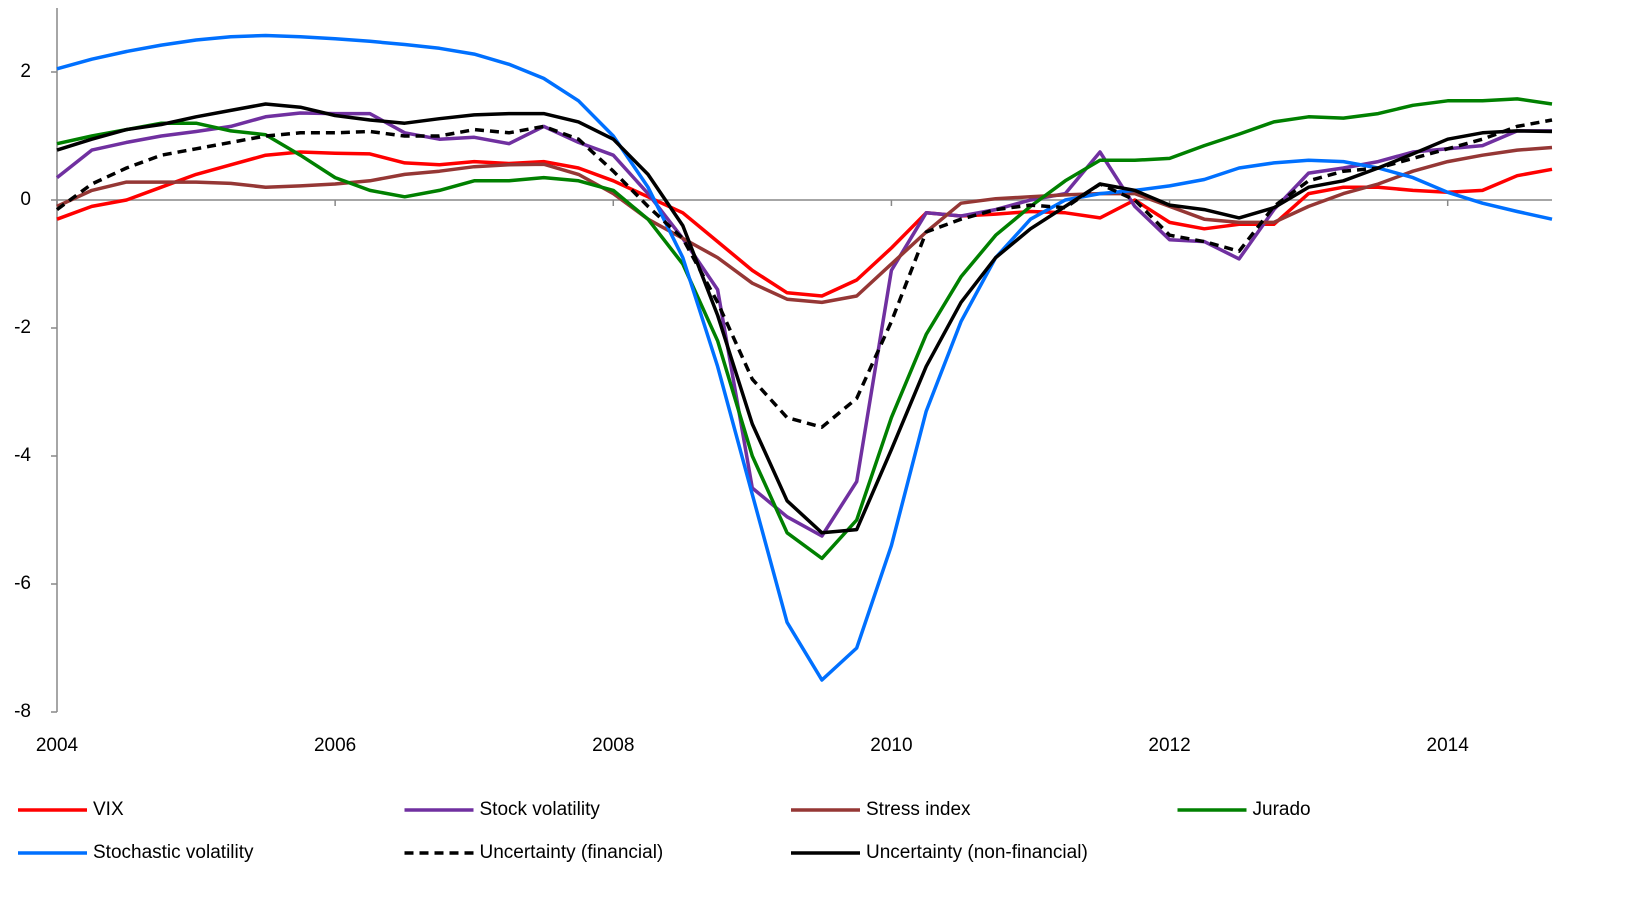 The height and width of the screenshot is (899, 1627). Describe the element at coordinates (540, 809) in the screenshot. I see `legend-label: Stock volatility` at that location.